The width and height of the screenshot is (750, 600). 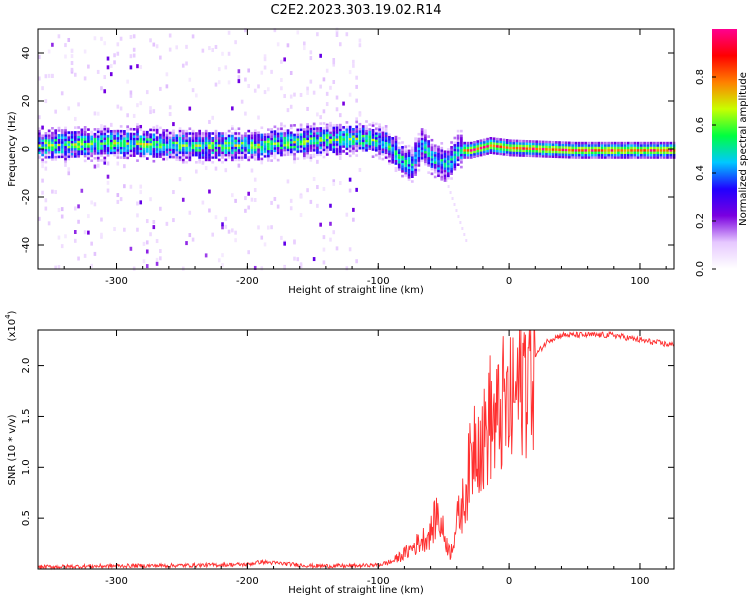 What do you see at coordinates (724, 149) in the screenshot?
I see `colorbar-gradient` at bounding box center [724, 149].